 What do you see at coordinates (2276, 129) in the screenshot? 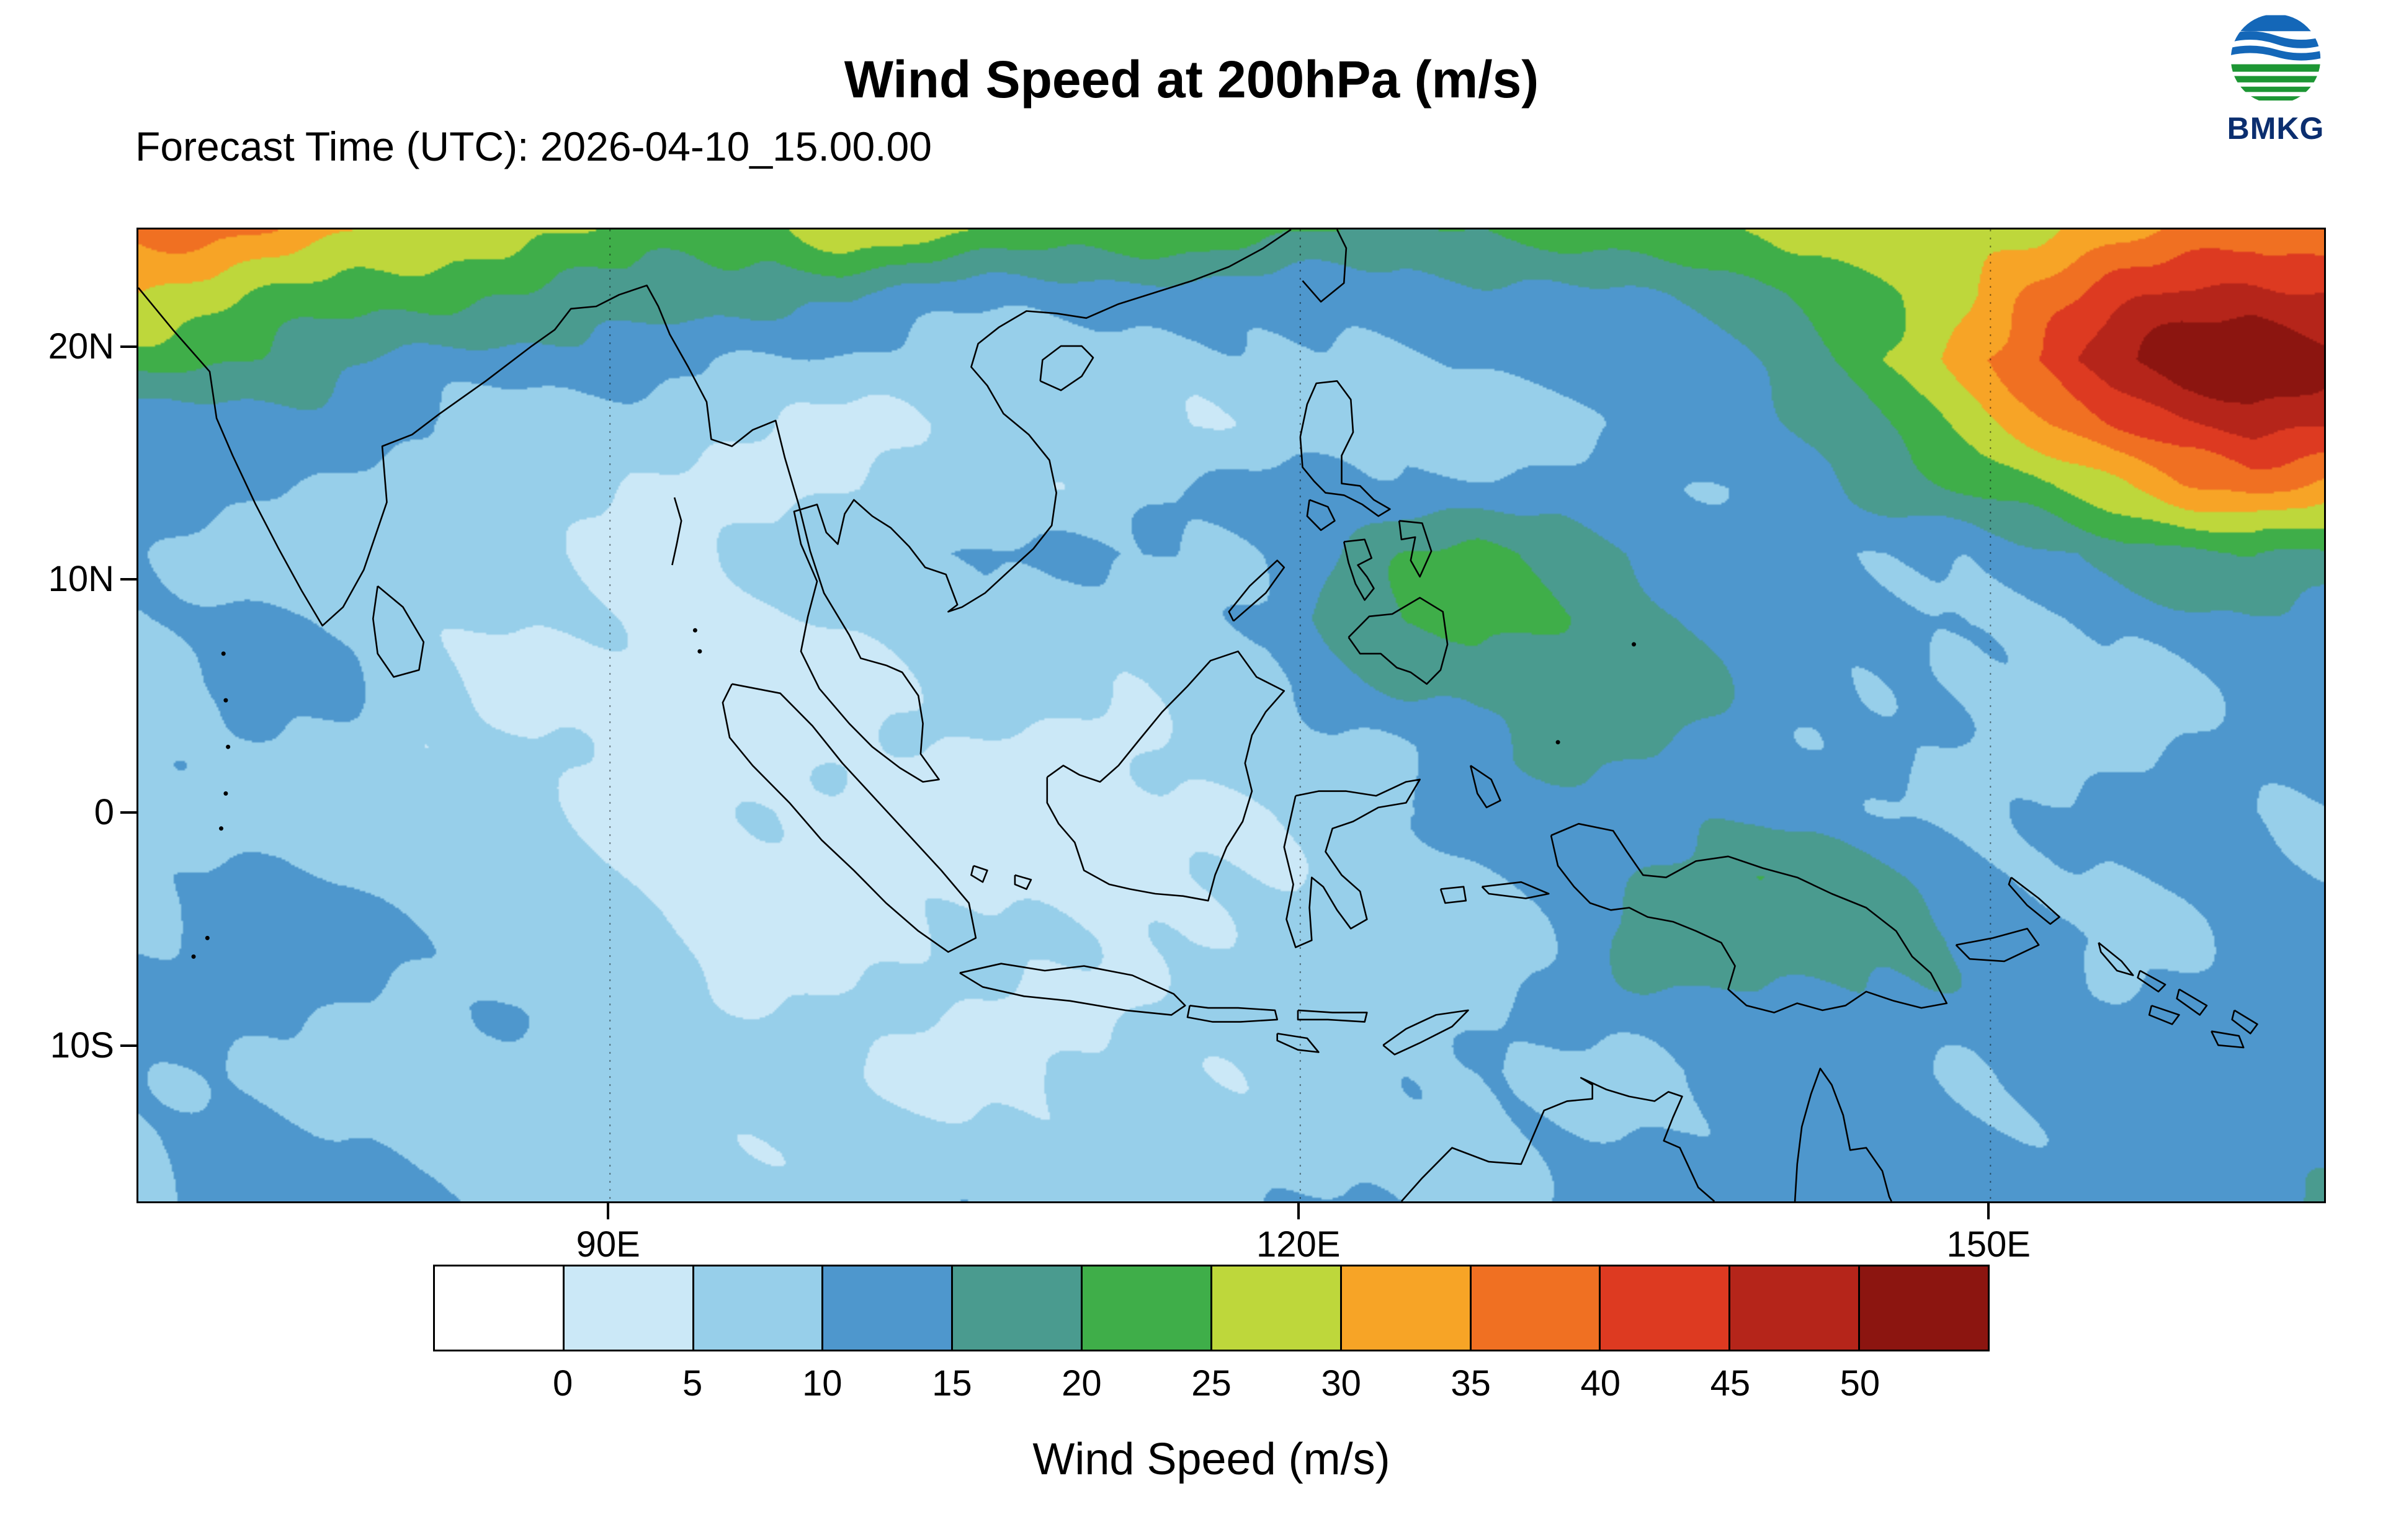
I see `bmkg-logo-text: BMKG` at bounding box center [2276, 129].